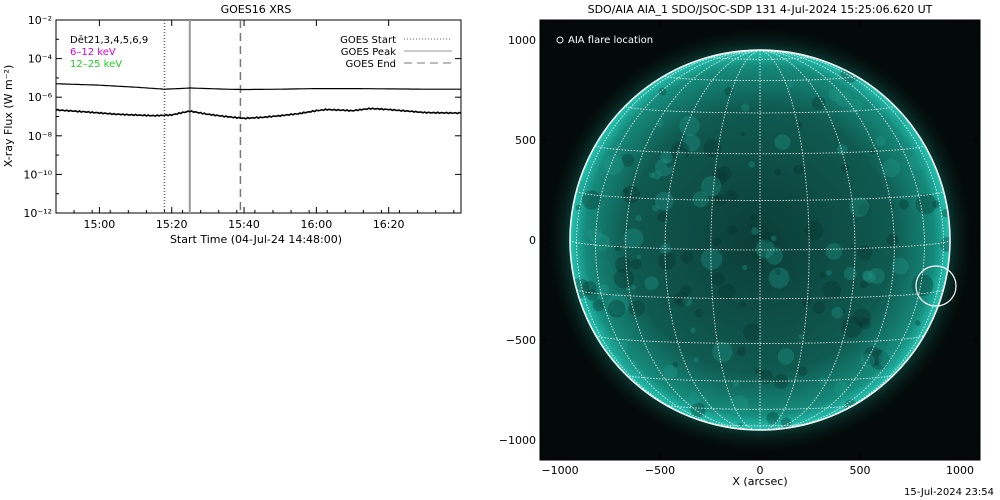  I want to click on goes-event-lines, so click(202, 116).